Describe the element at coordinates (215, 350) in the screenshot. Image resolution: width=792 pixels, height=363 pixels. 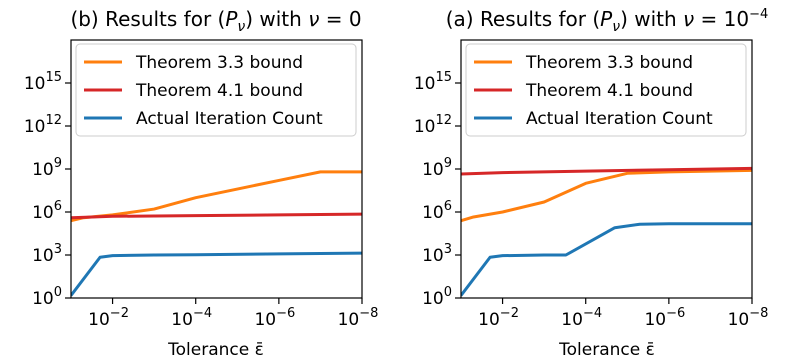
I see `panel-left-xlabel: Tolerance ε̄` at that location.